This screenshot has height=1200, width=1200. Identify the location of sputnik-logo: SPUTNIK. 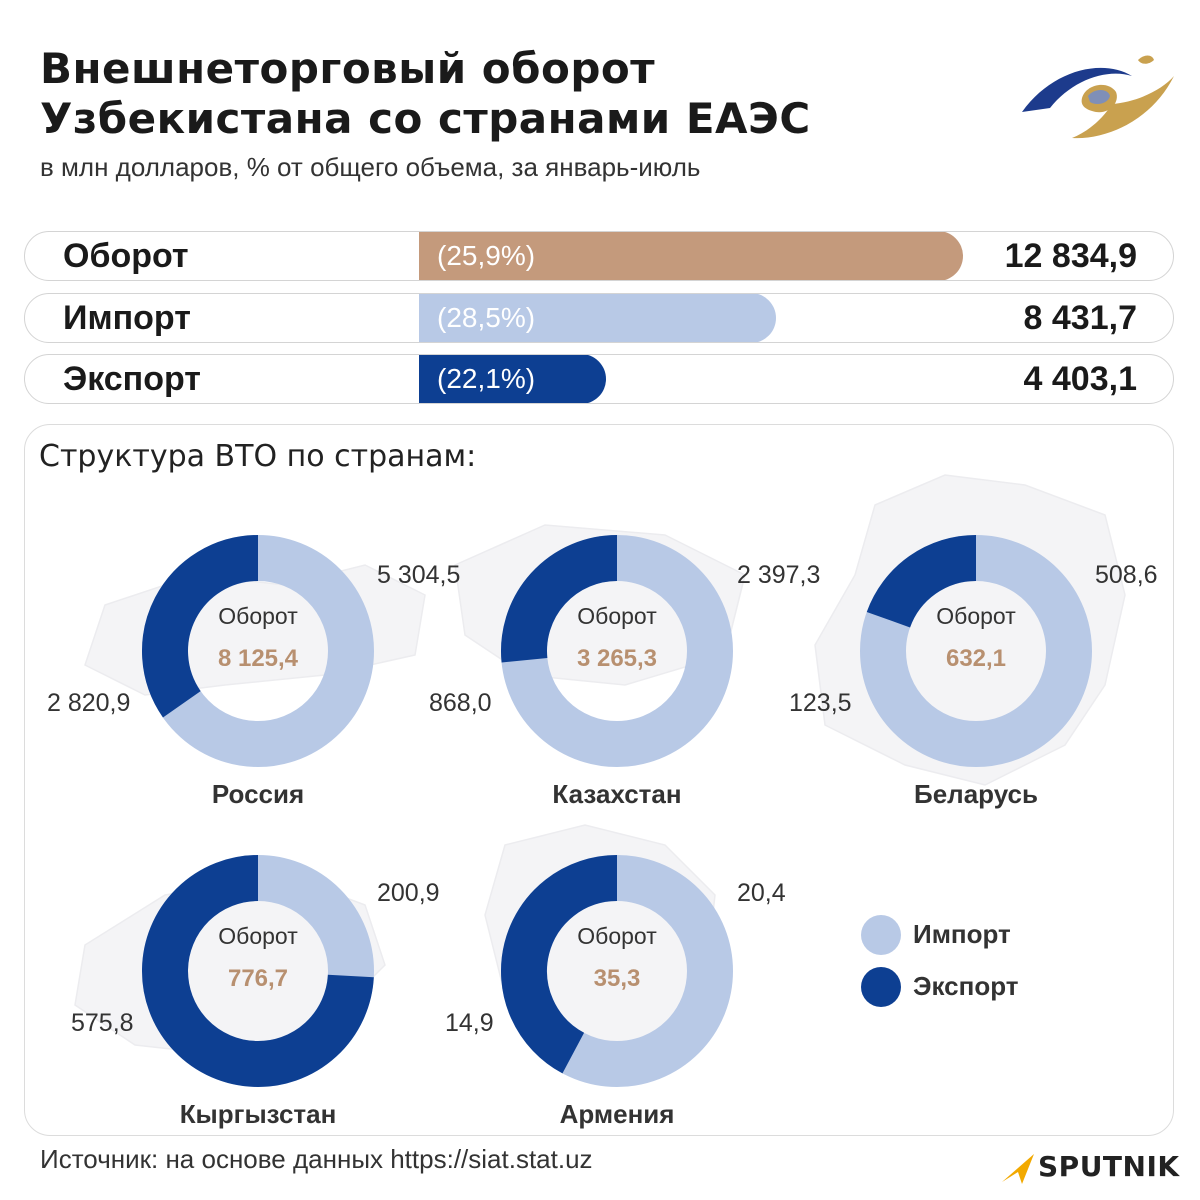
(1090, 1168).